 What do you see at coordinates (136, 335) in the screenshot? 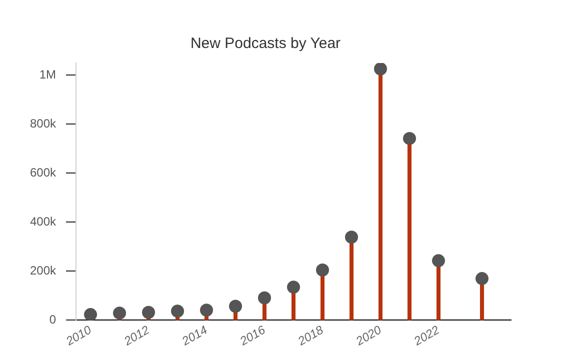
I see `x-tick-label: 2012` at bounding box center [136, 335].